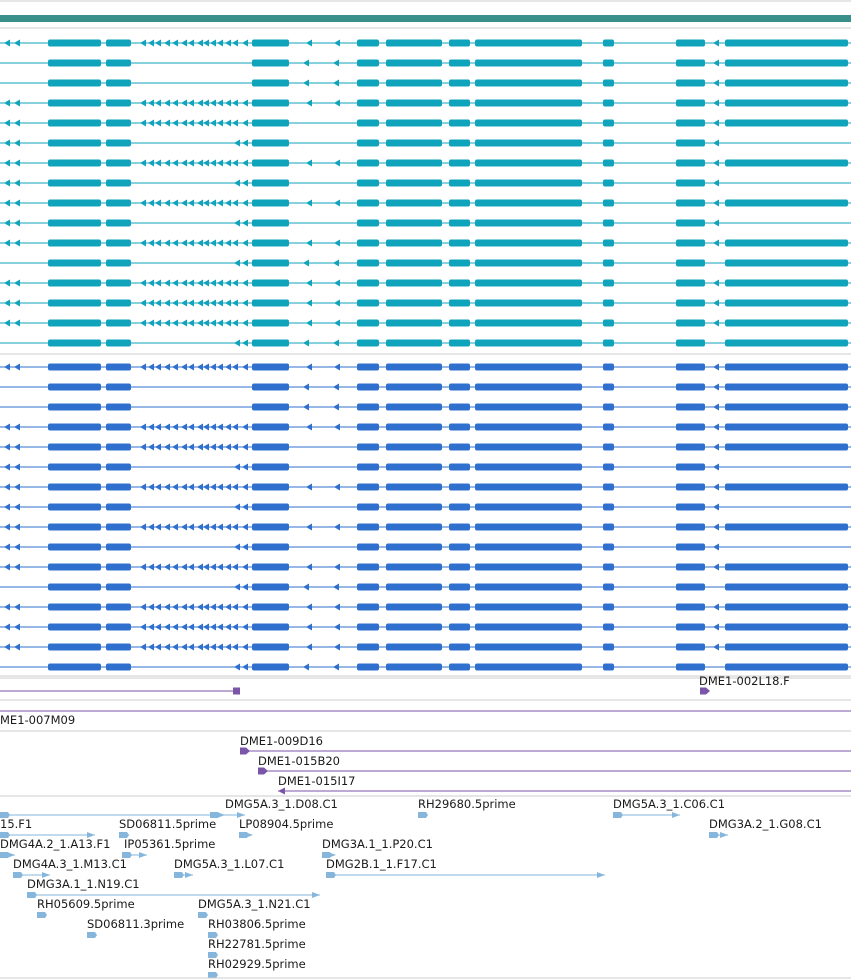 The height and width of the screenshot is (980, 851). Describe the element at coordinates (281, 804) in the screenshot. I see `est-label: DMG5A.3_1.D08.C1` at that location.